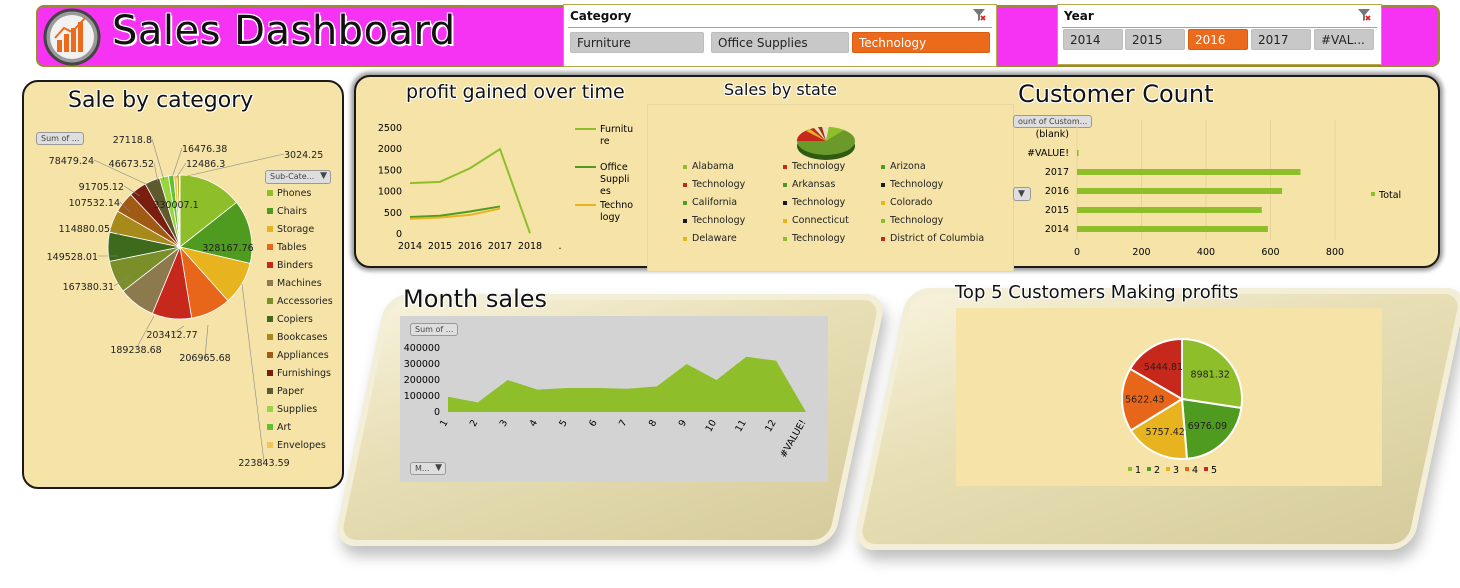 This screenshot has width=1460, height=588. I want to click on x-tick-label: 2, so click(474, 423).